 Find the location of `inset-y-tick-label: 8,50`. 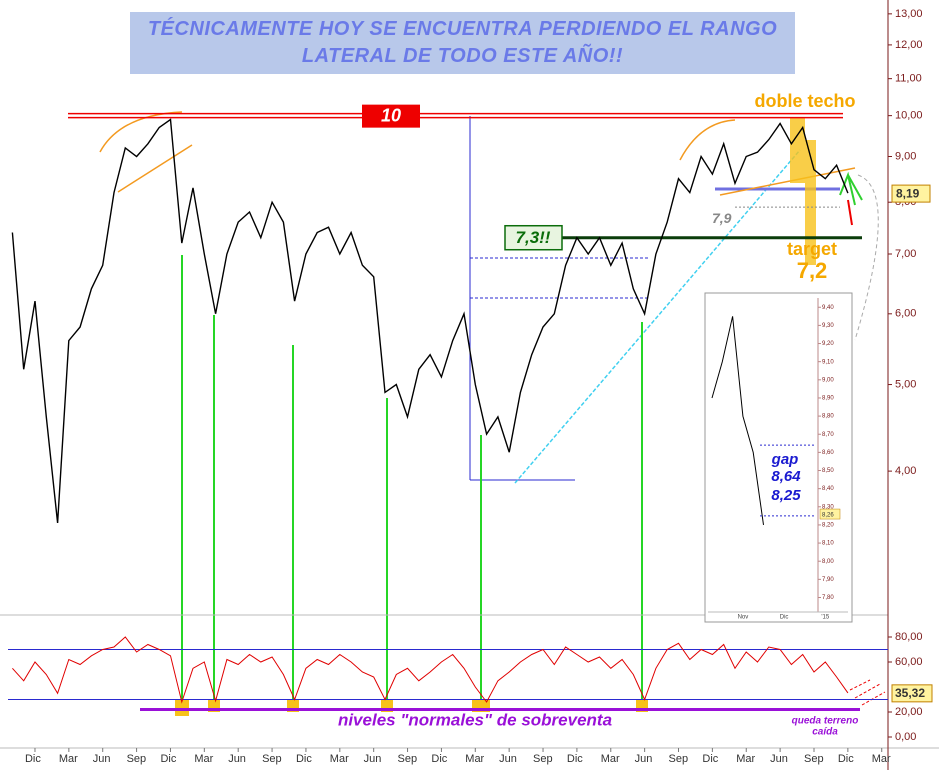

inset-y-tick-label: 8,50 is located at coordinates (828, 471).